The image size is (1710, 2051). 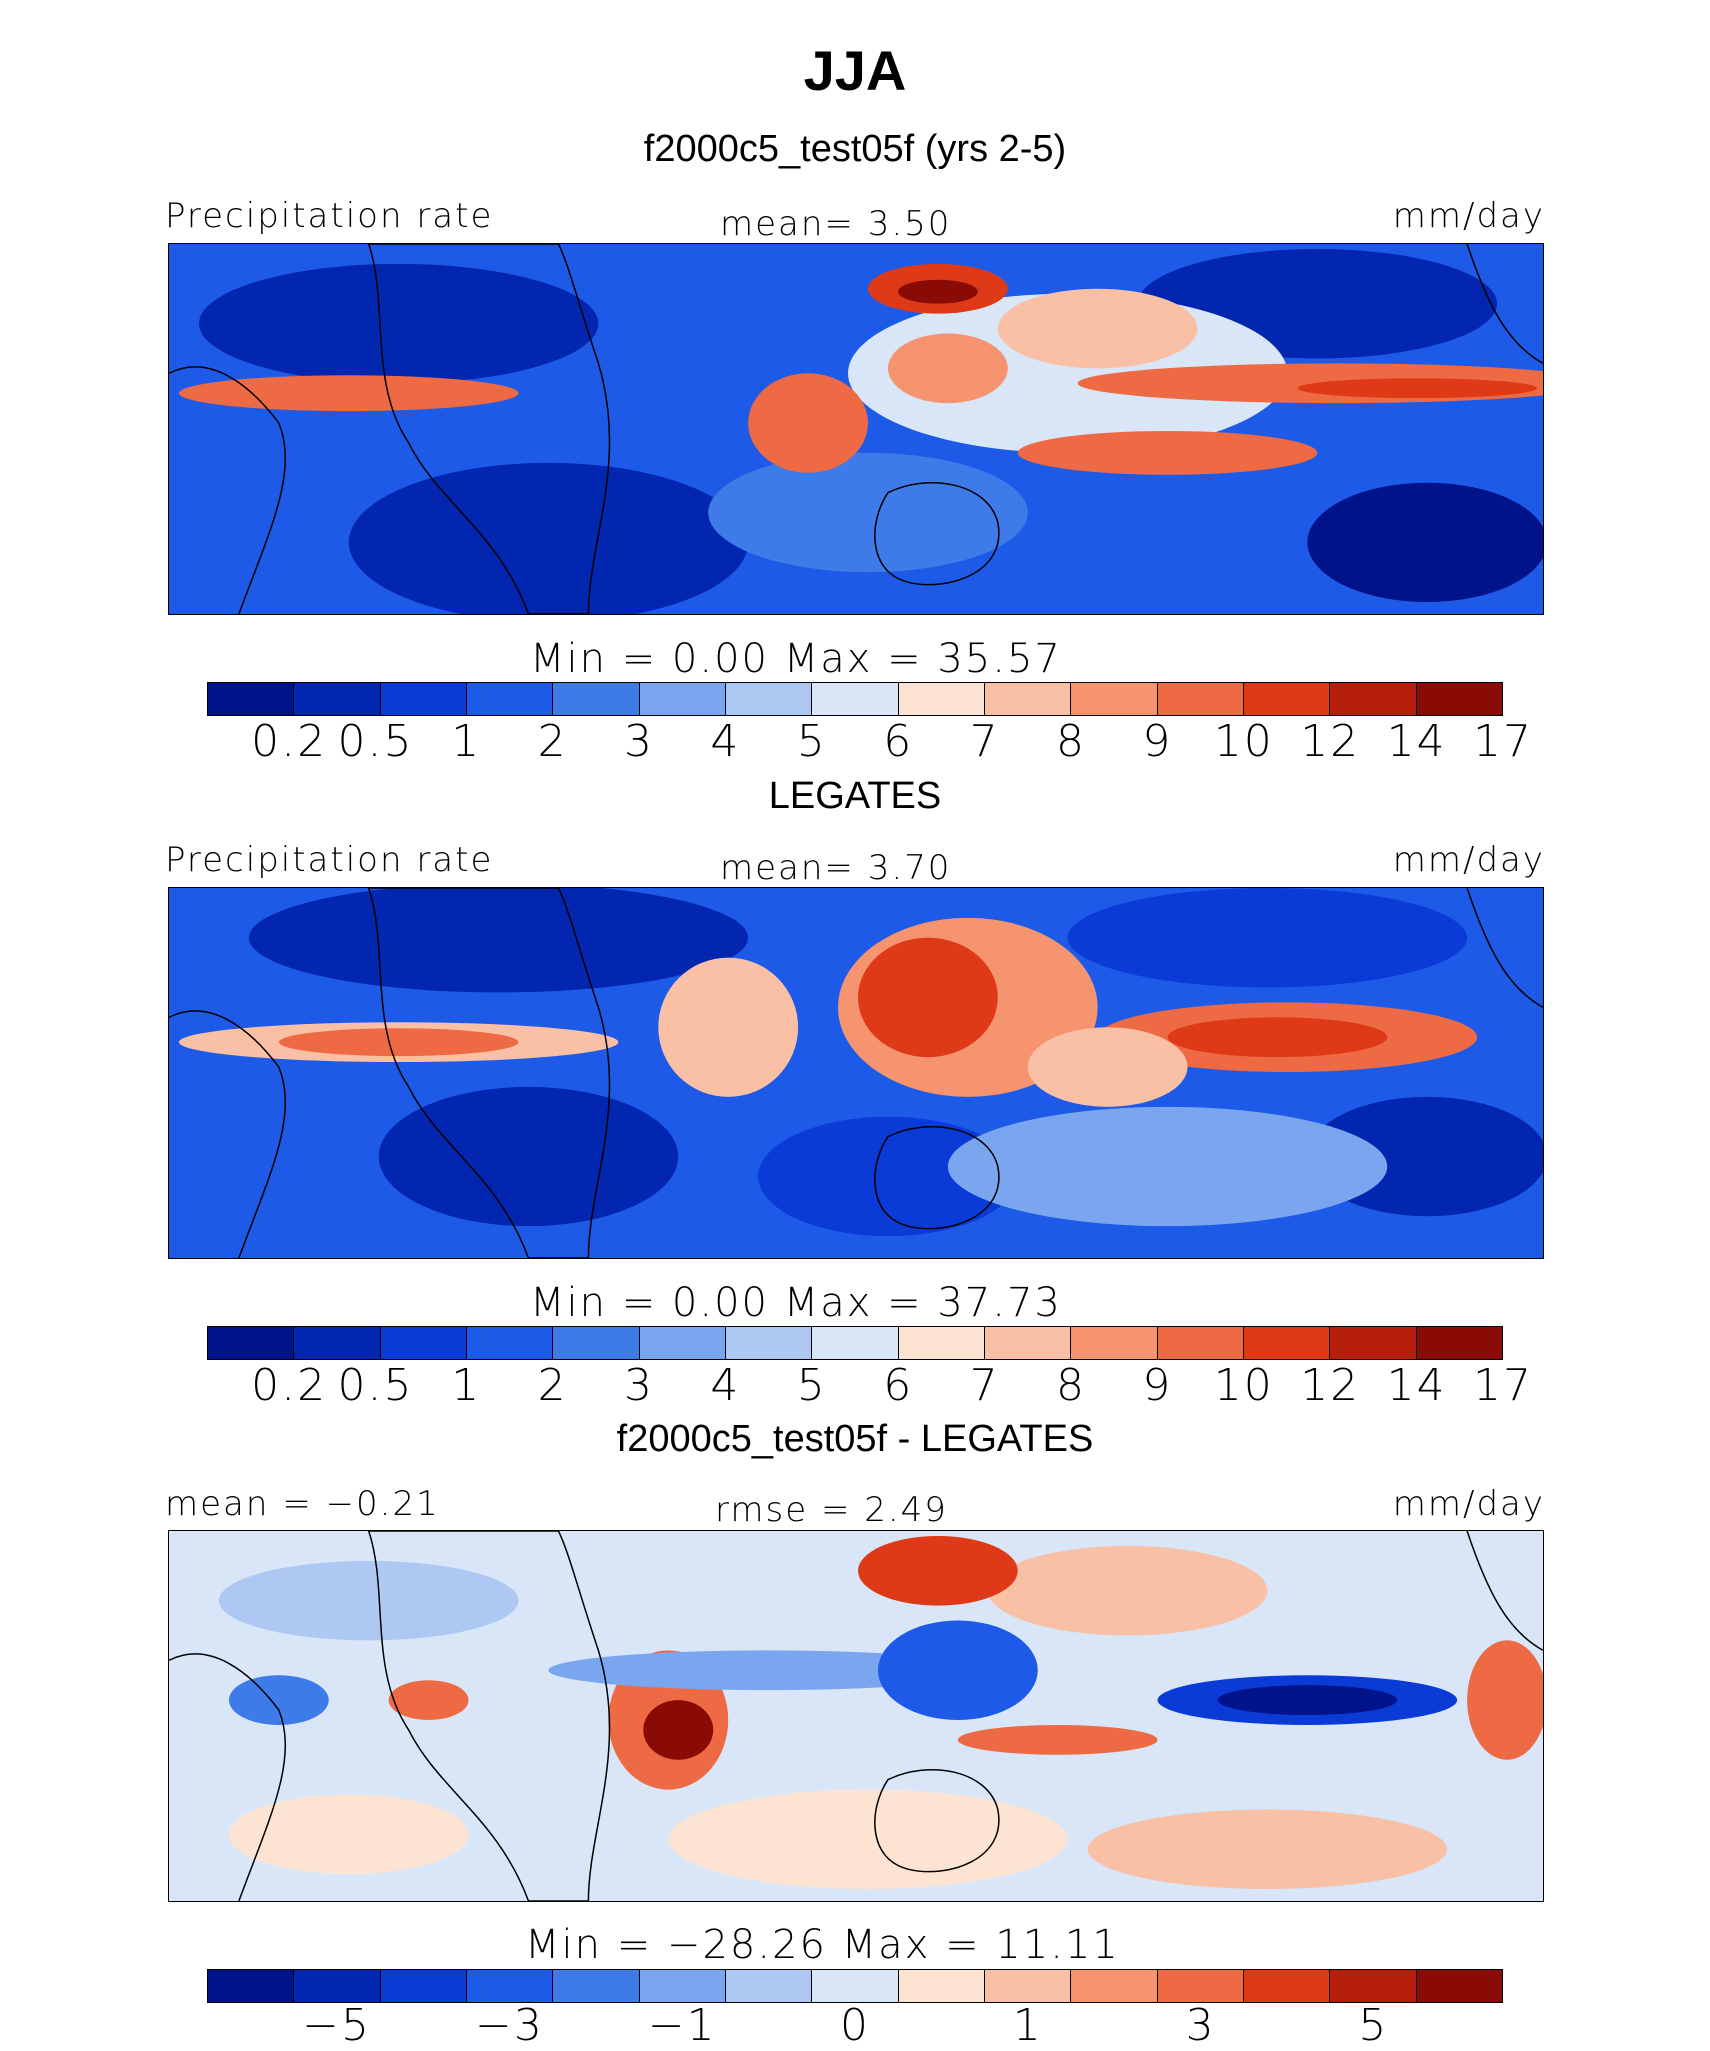 What do you see at coordinates (509, 2025) in the screenshot?
I see `colorbar-tick-label: −3` at bounding box center [509, 2025].